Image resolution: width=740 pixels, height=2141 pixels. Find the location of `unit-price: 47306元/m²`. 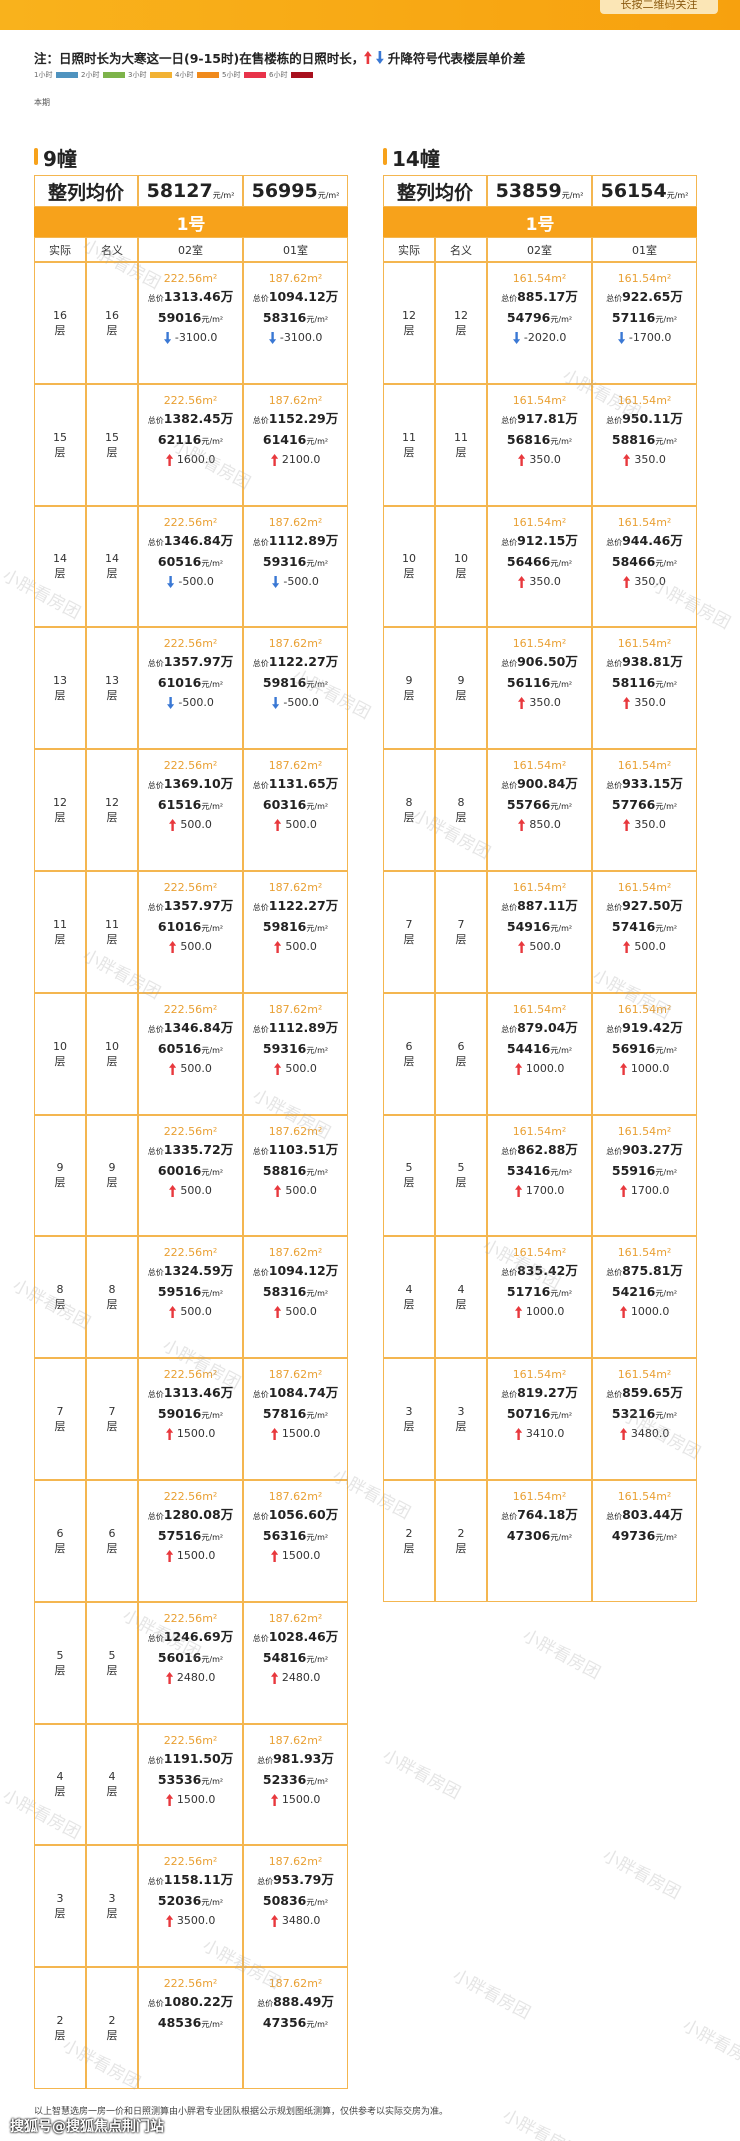

unit-price: 47306元/m² is located at coordinates (539, 1536).